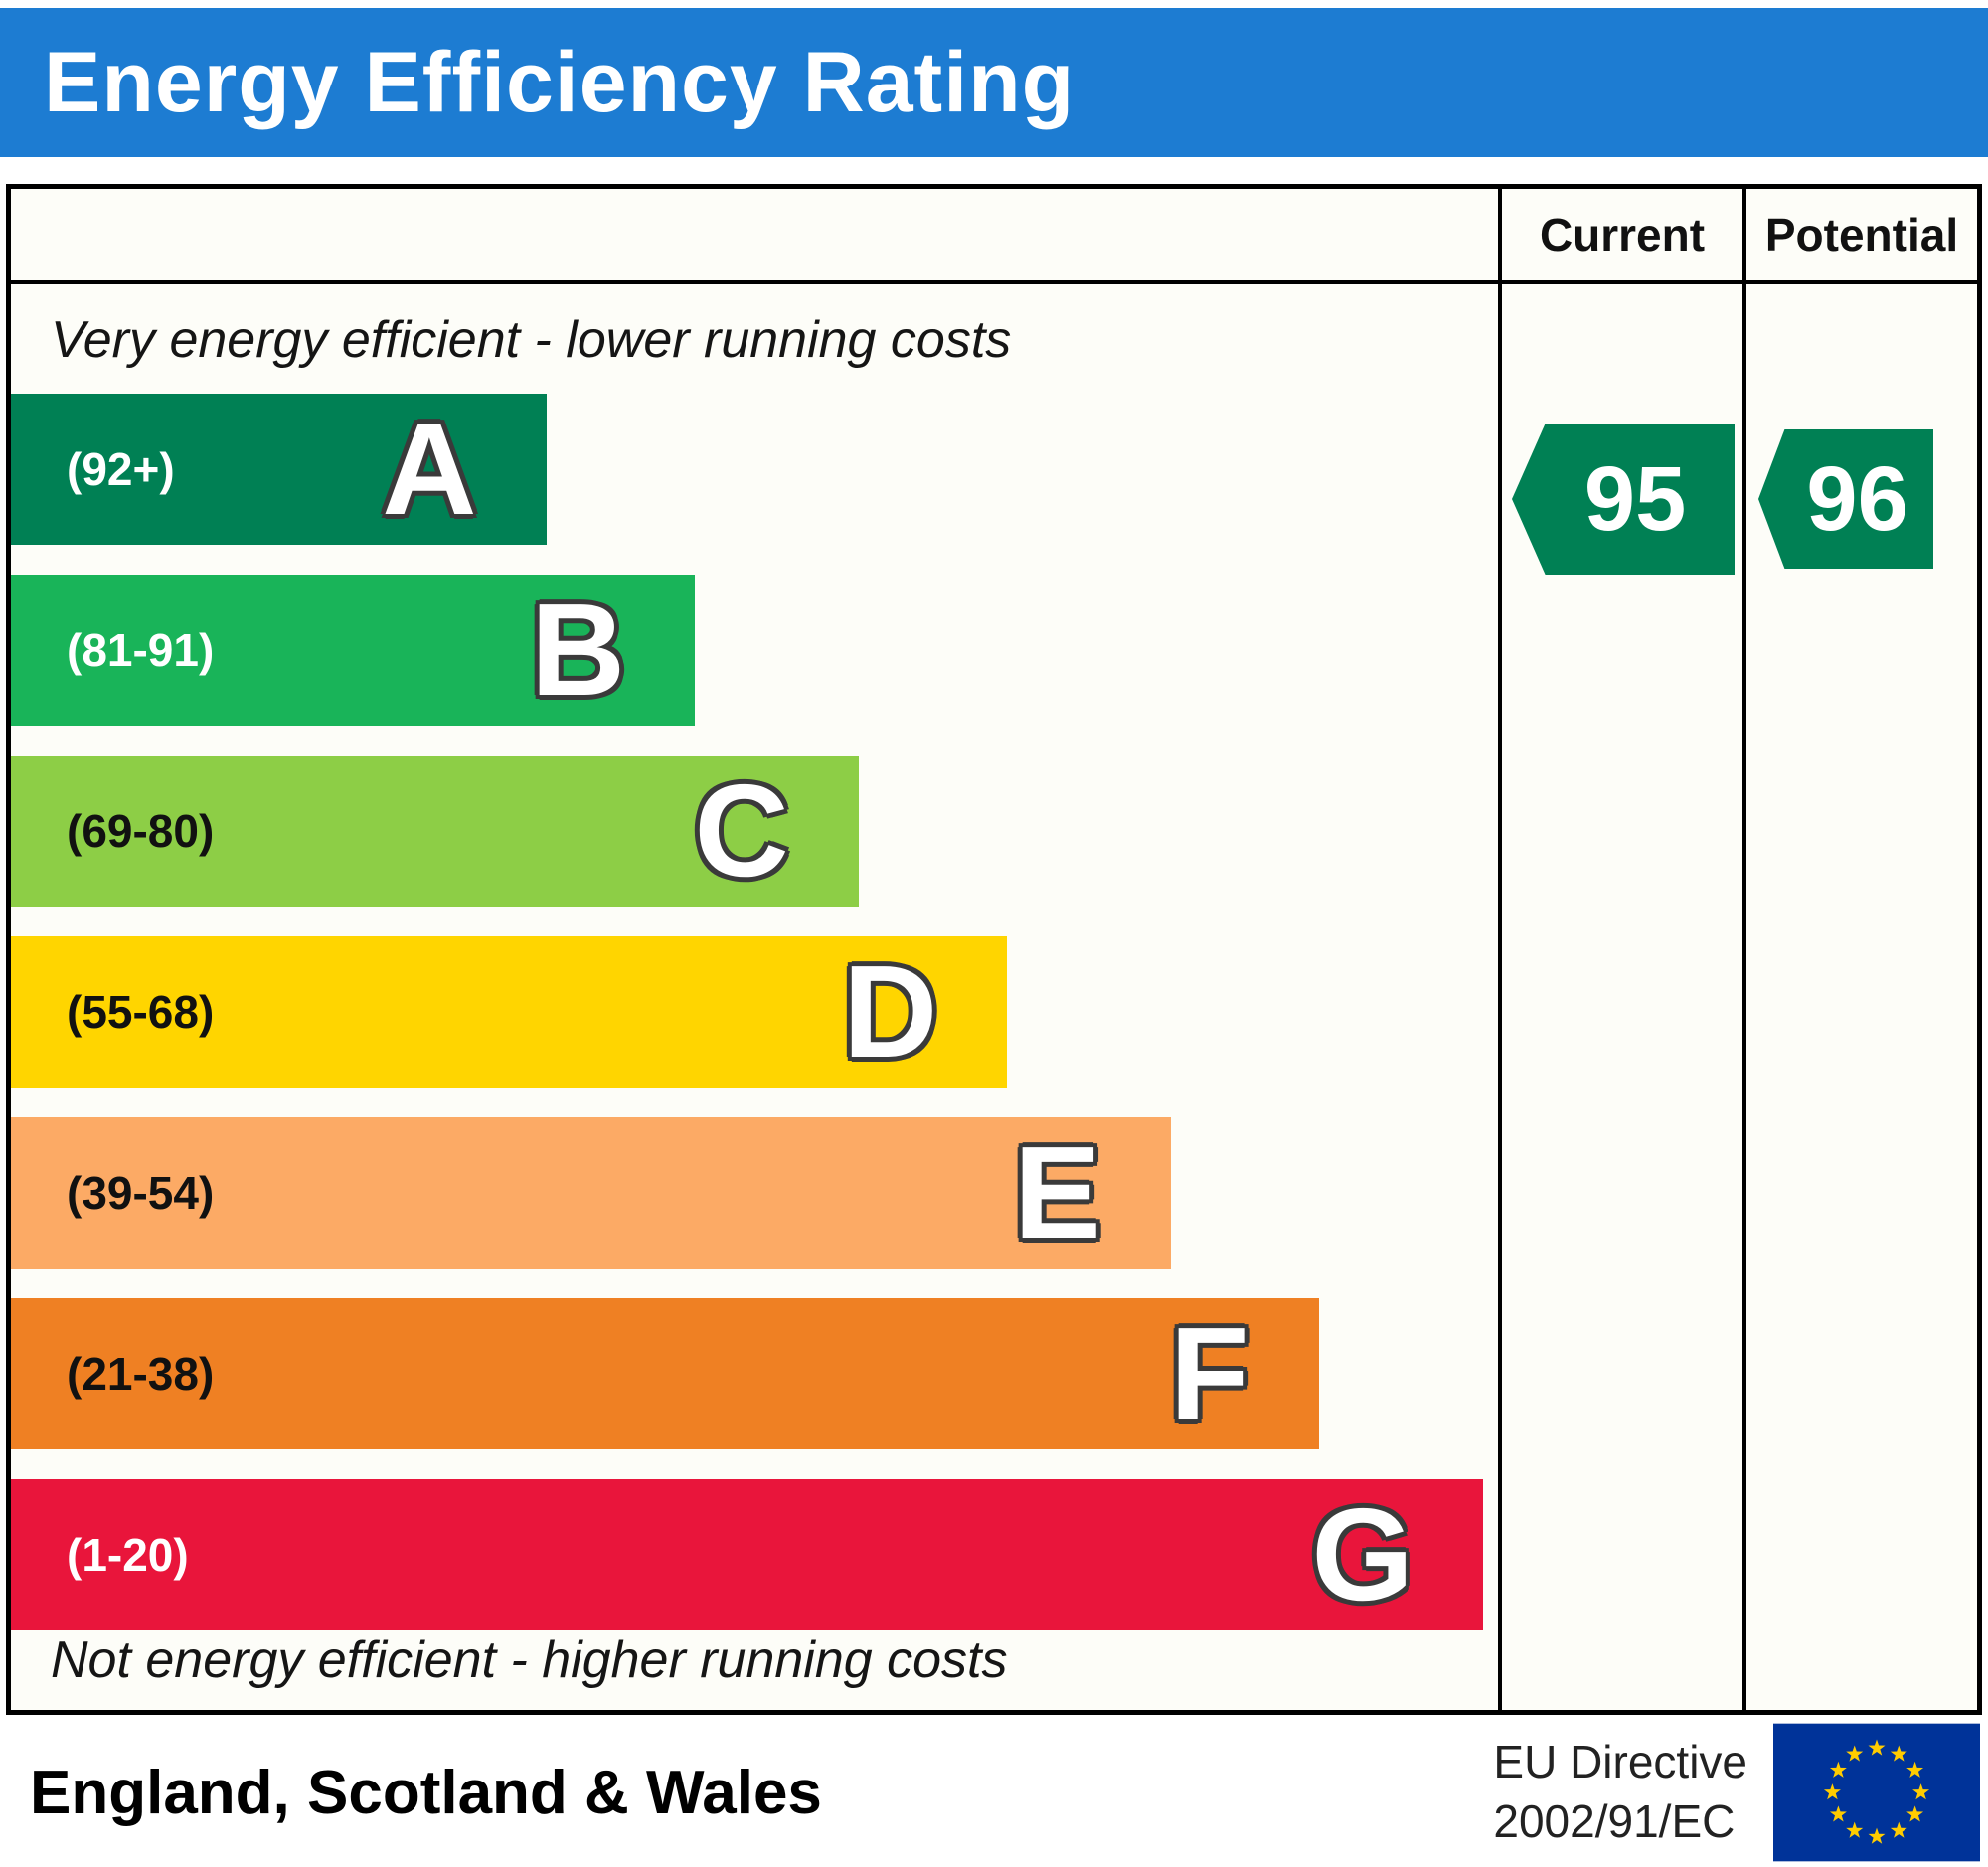  What do you see at coordinates (1057, 1192) in the screenshot?
I see `band-letter-label: E` at bounding box center [1057, 1192].